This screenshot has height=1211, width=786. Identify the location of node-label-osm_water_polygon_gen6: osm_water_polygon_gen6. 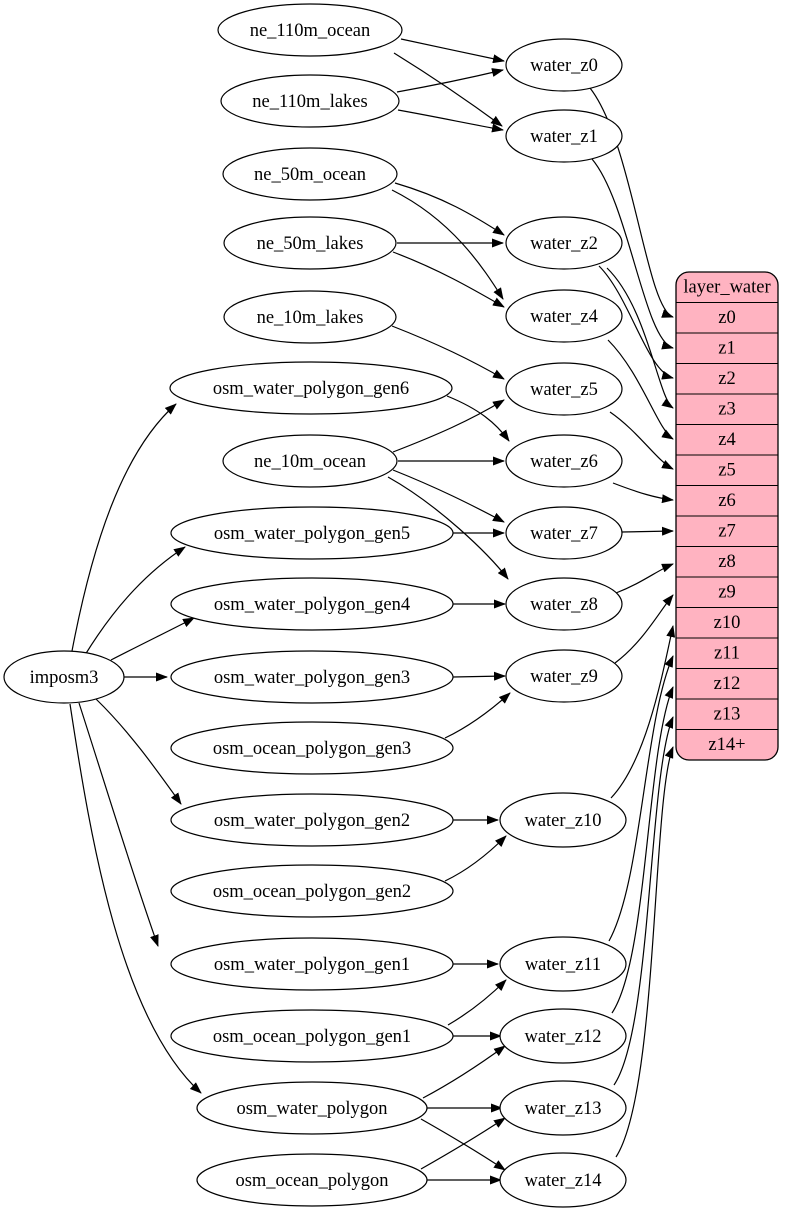
(311, 389).